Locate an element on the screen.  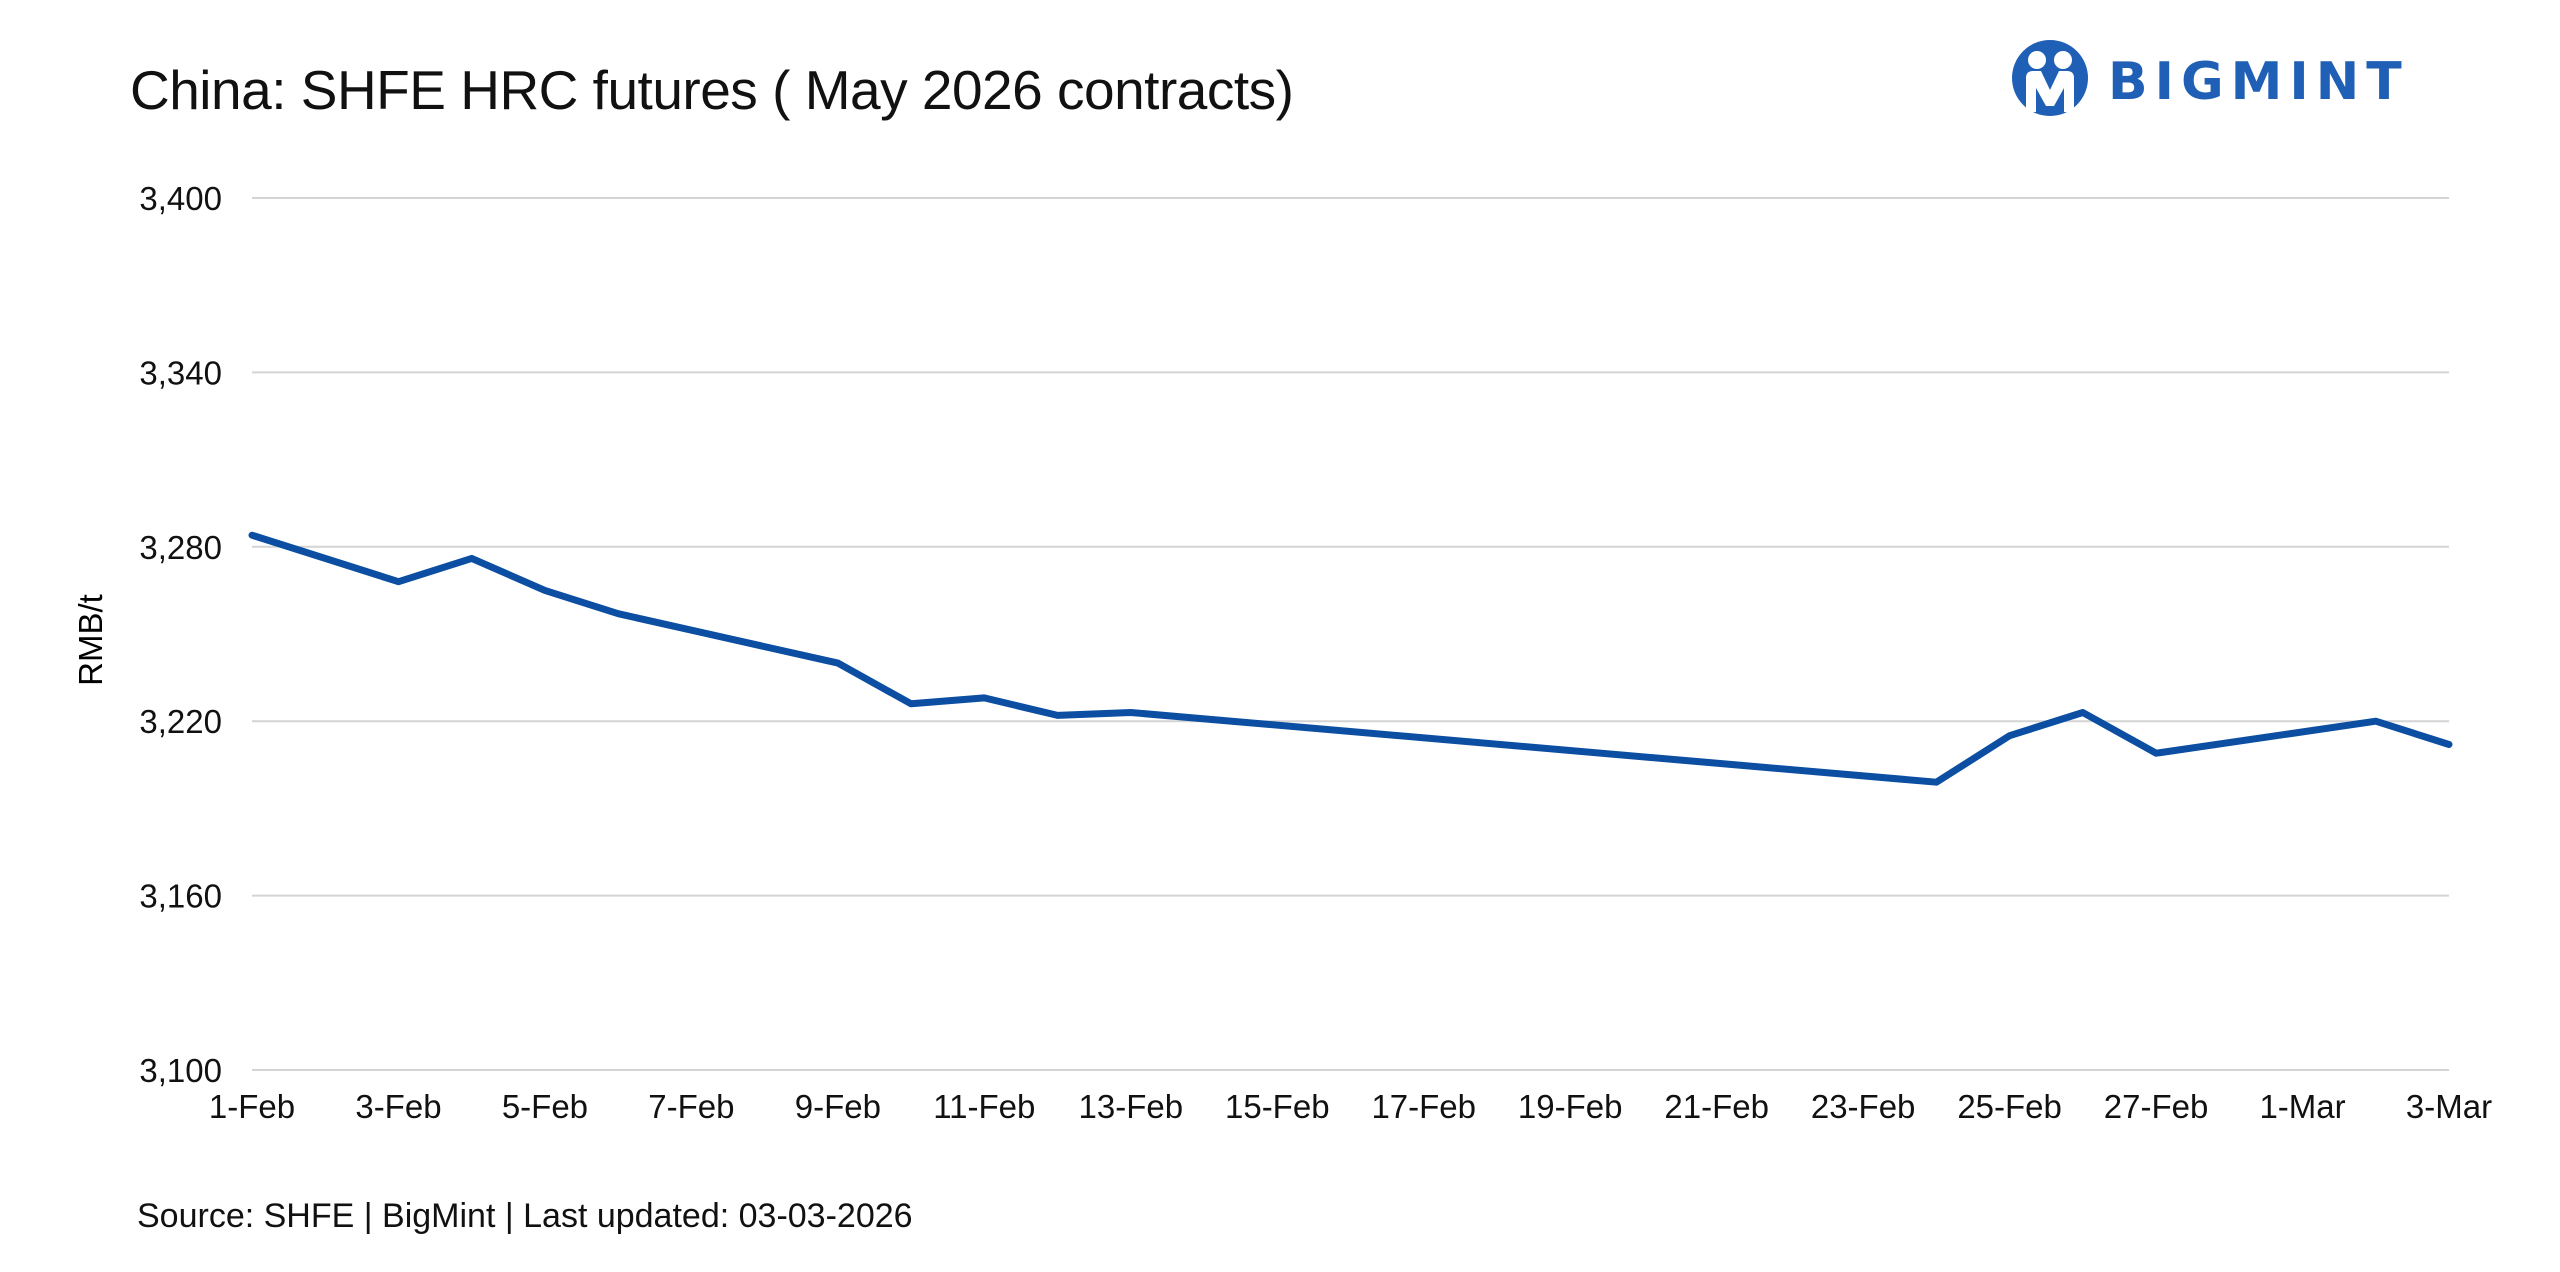
x-tick-label: 15-Feb is located at coordinates (1277, 1106).